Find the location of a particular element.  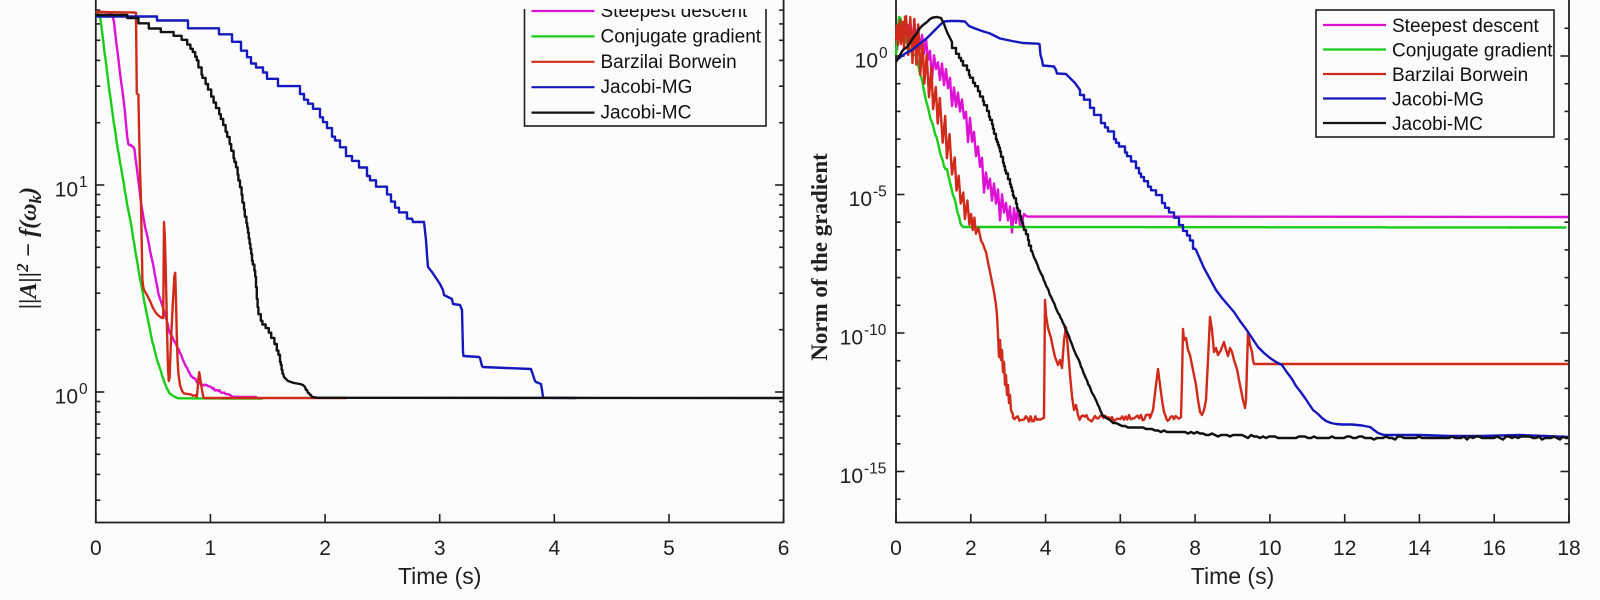

svg-text: 16 is located at coordinates (1494, 548).